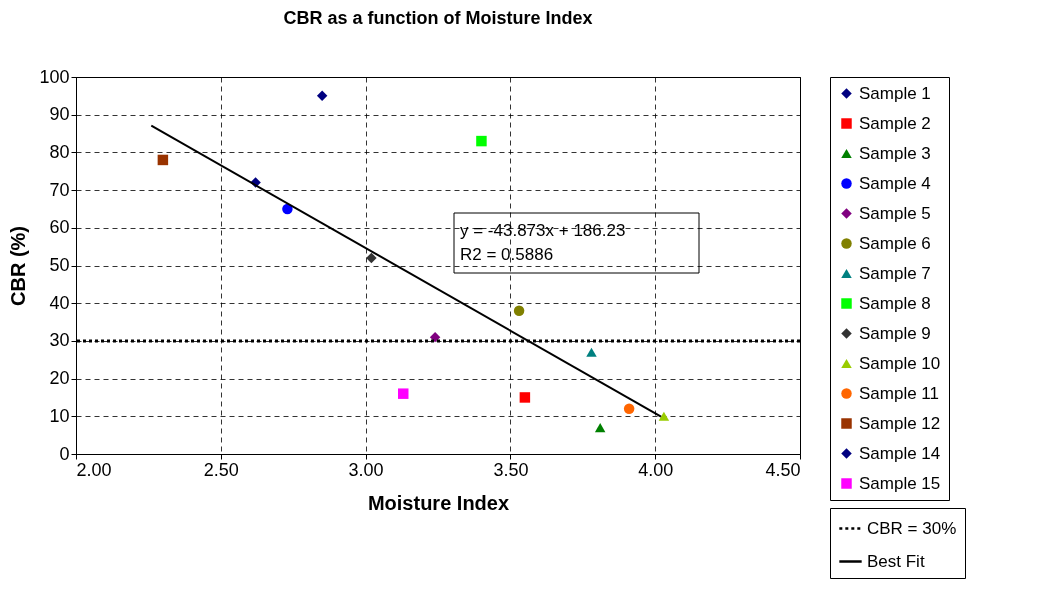  I want to click on legend-label: Sample 2, so click(895, 123).